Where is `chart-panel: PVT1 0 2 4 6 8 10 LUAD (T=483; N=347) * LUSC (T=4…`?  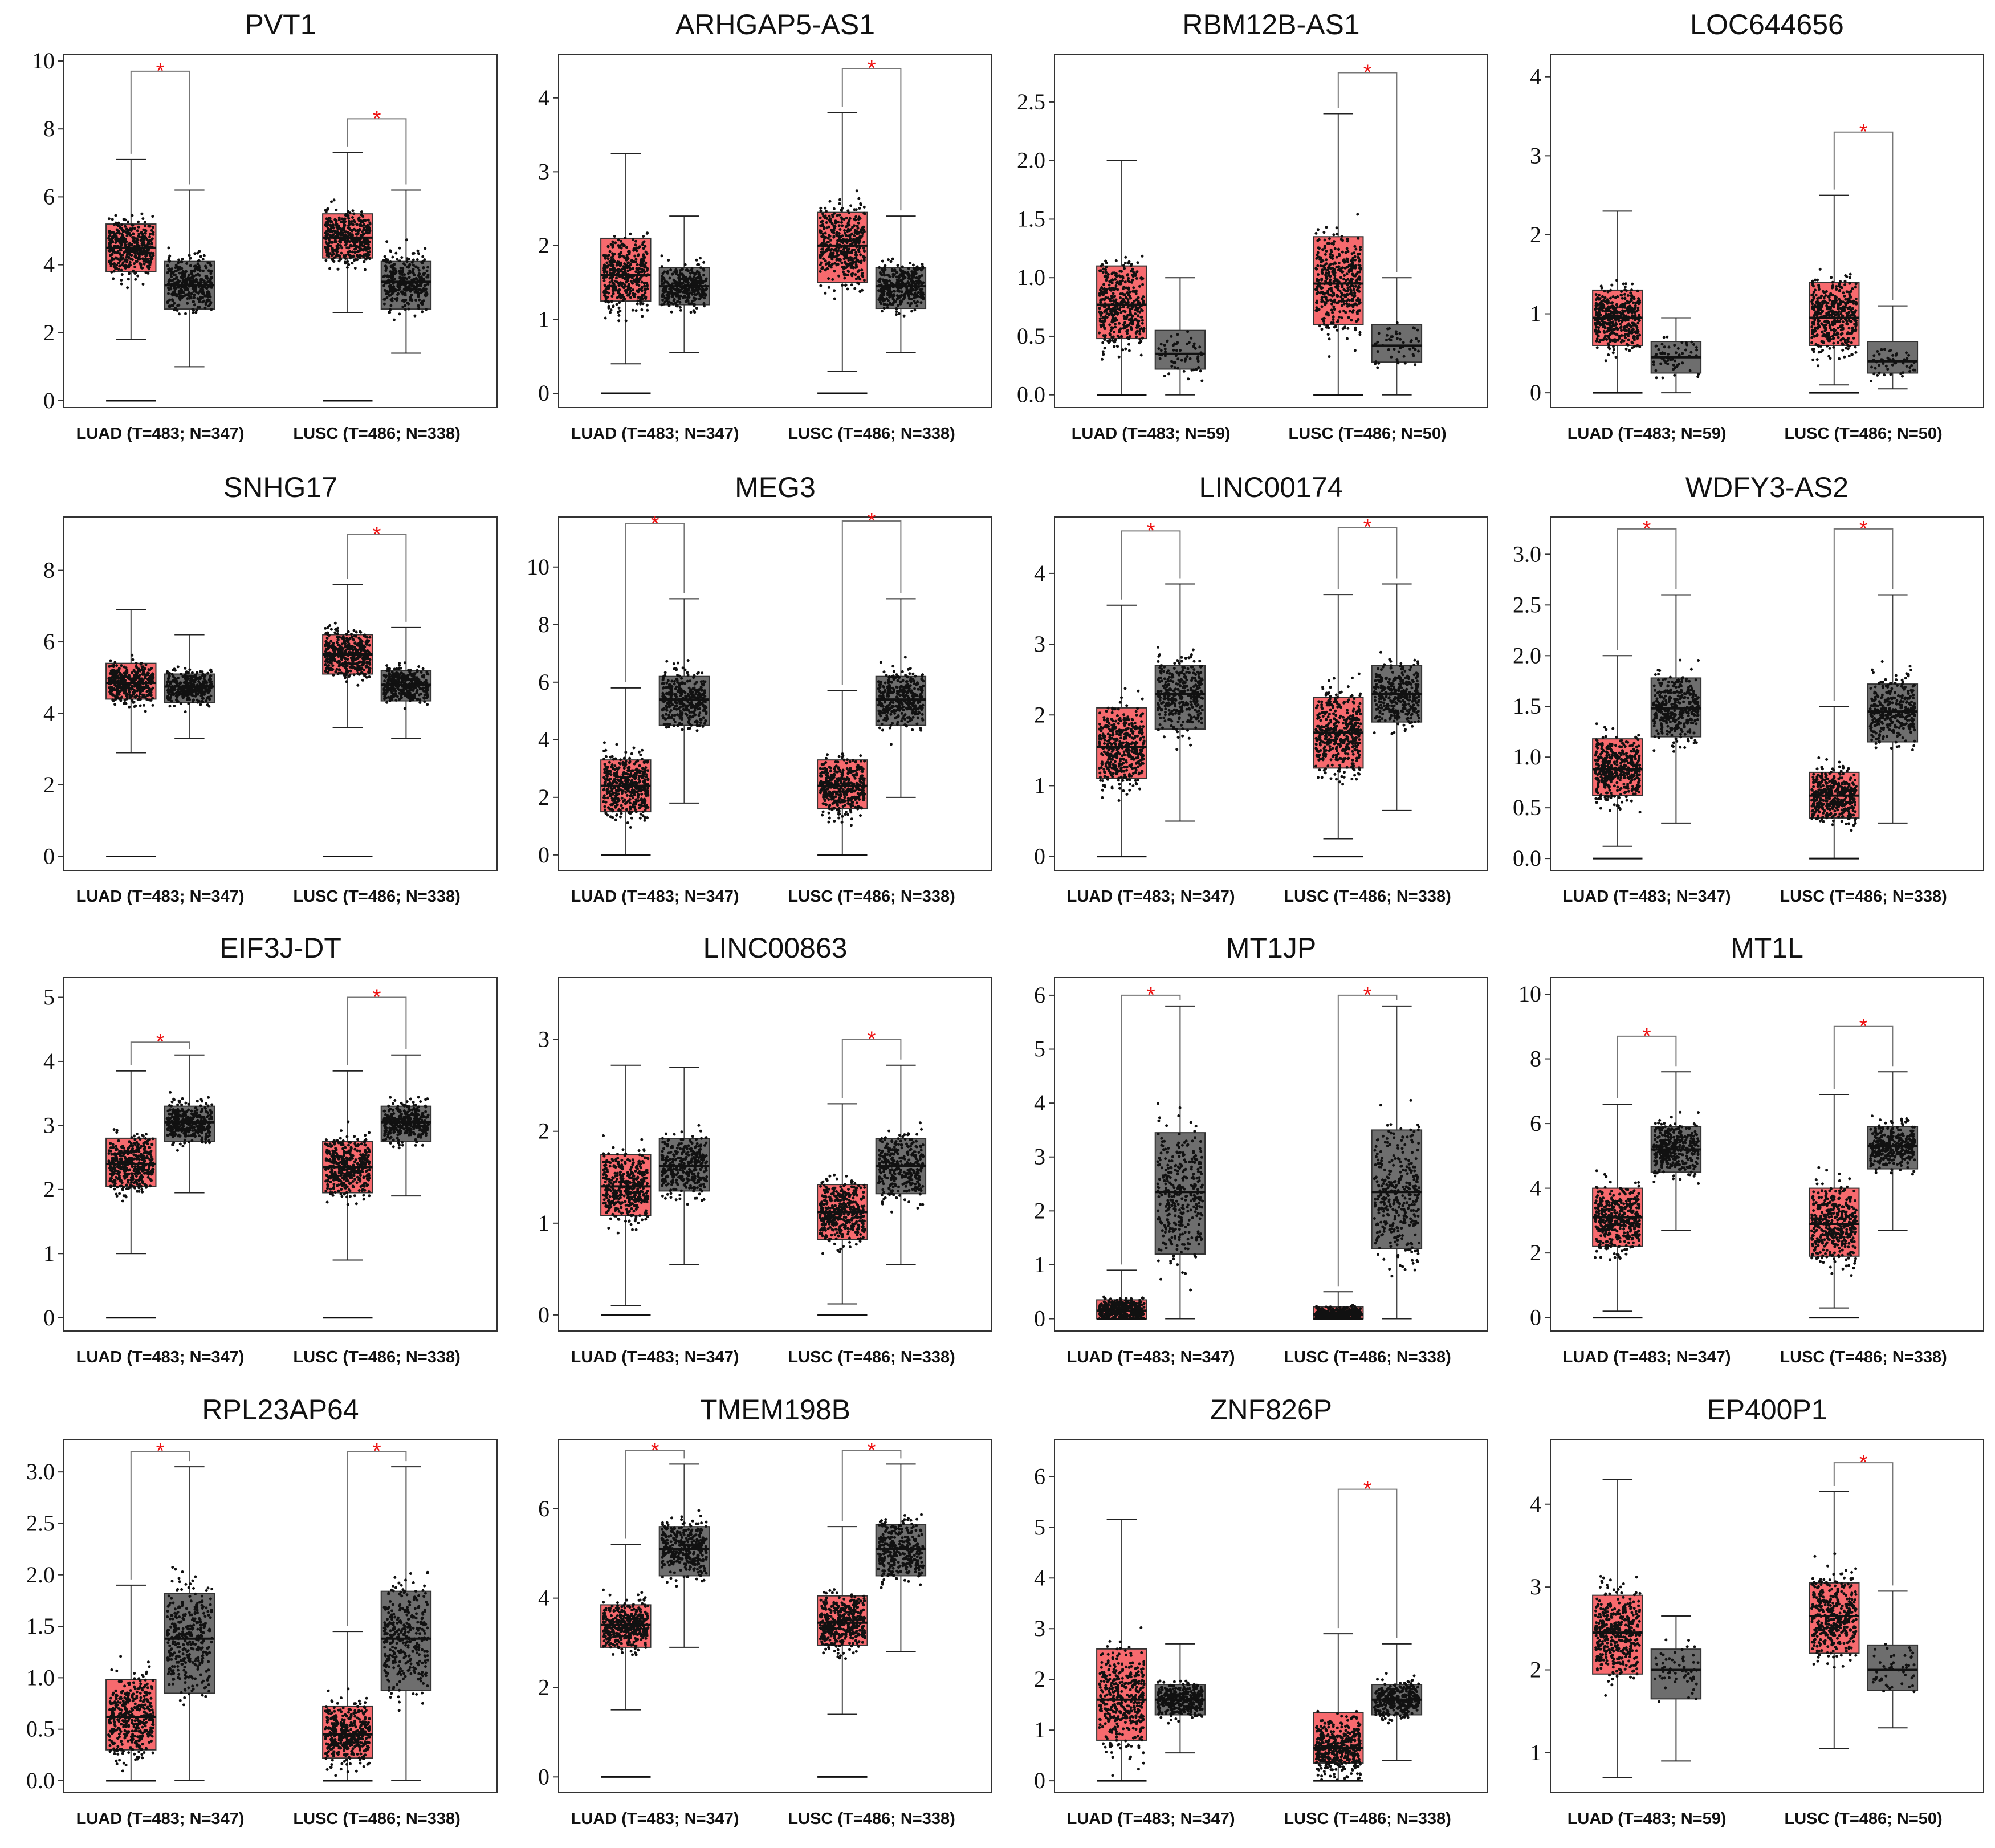
chart-panel: PVT1 0 2 4 6 8 10 LUAD (T=483; N=347) * LUSC (T=4… is located at coordinates (265, 226).